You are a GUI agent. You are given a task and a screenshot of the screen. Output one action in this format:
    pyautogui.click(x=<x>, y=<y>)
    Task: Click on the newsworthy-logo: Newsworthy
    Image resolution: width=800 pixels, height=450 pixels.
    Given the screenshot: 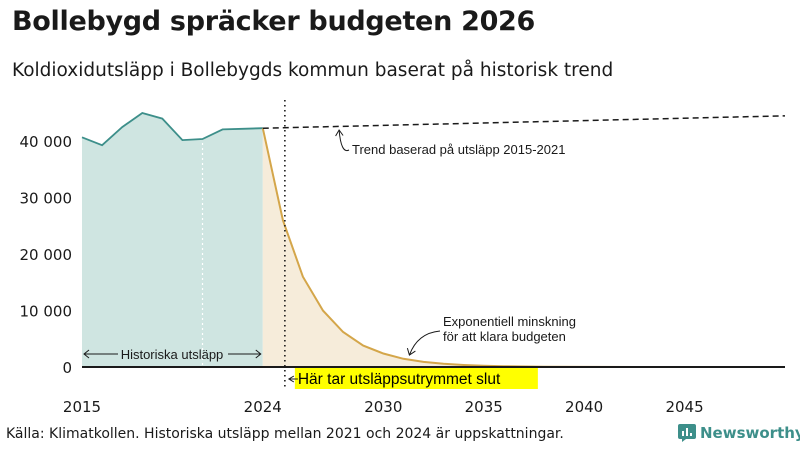 What is the action you would take?
    pyautogui.click(x=739, y=433)
    